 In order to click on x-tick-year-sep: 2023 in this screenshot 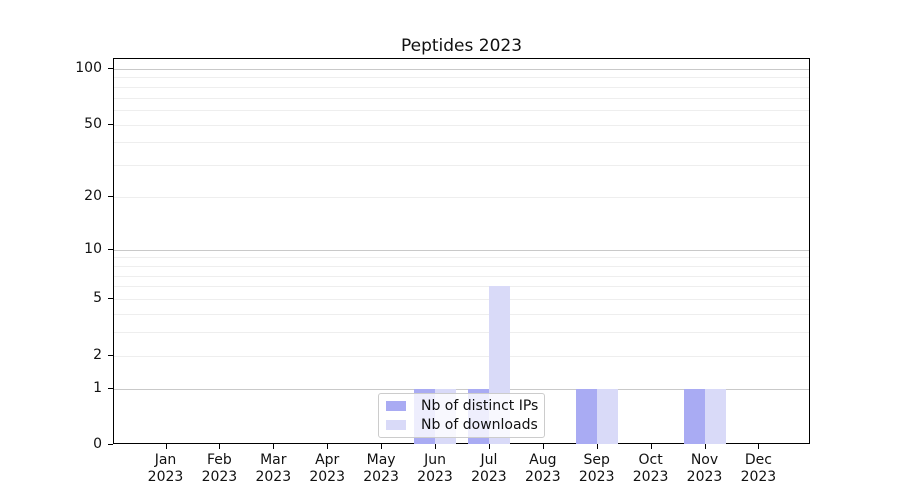, I will do `click(596, 477)`.